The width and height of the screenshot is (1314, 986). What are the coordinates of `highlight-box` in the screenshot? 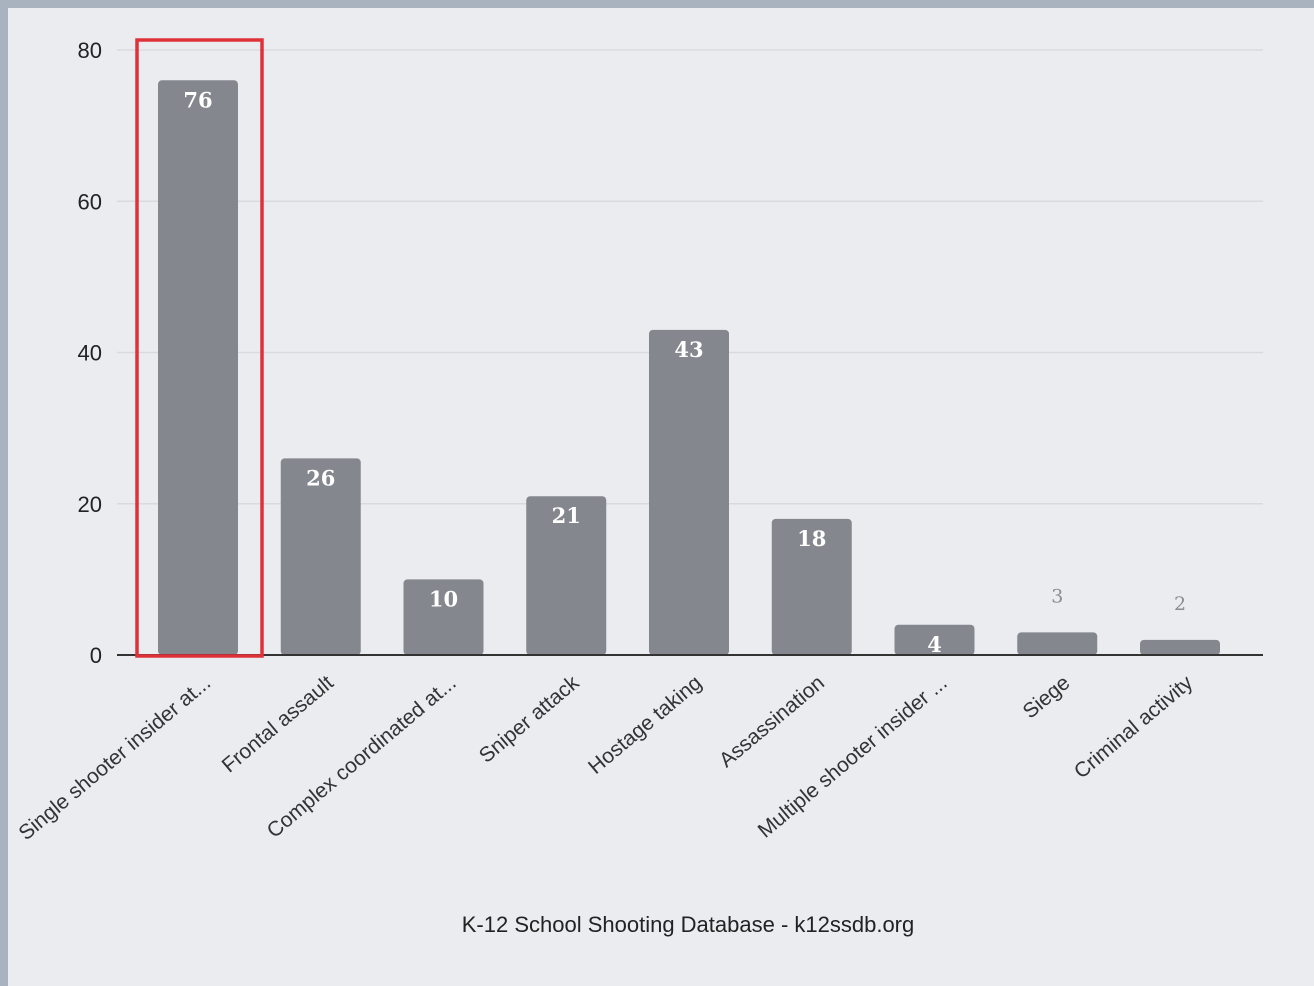 It's located at (199, 348).